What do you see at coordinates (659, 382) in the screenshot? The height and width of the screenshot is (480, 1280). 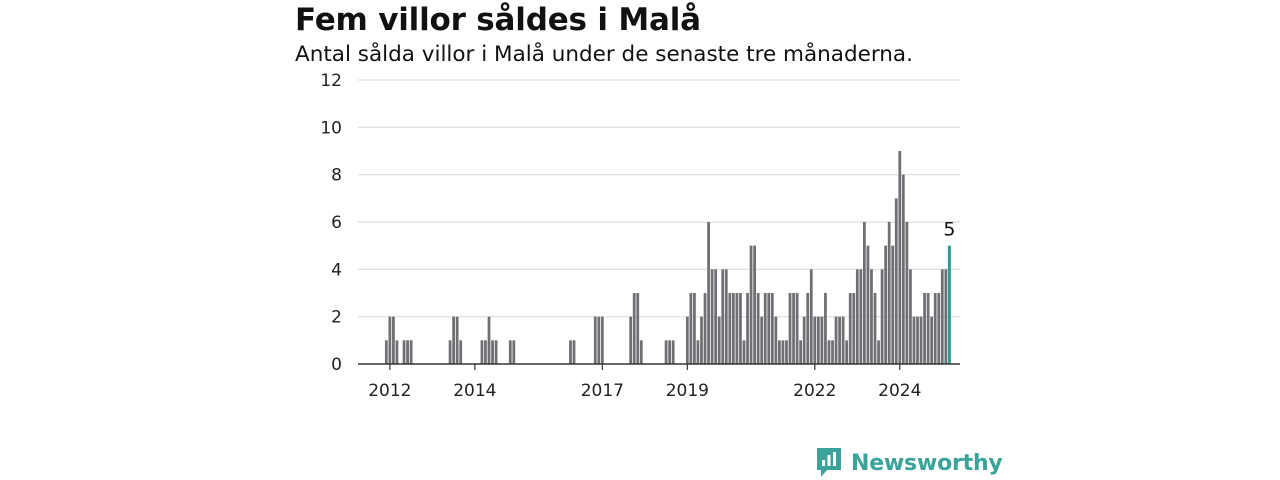 I see `x-axis: 2012 2014 2017 2019 2022 2024` at bounding box center [659, 382].